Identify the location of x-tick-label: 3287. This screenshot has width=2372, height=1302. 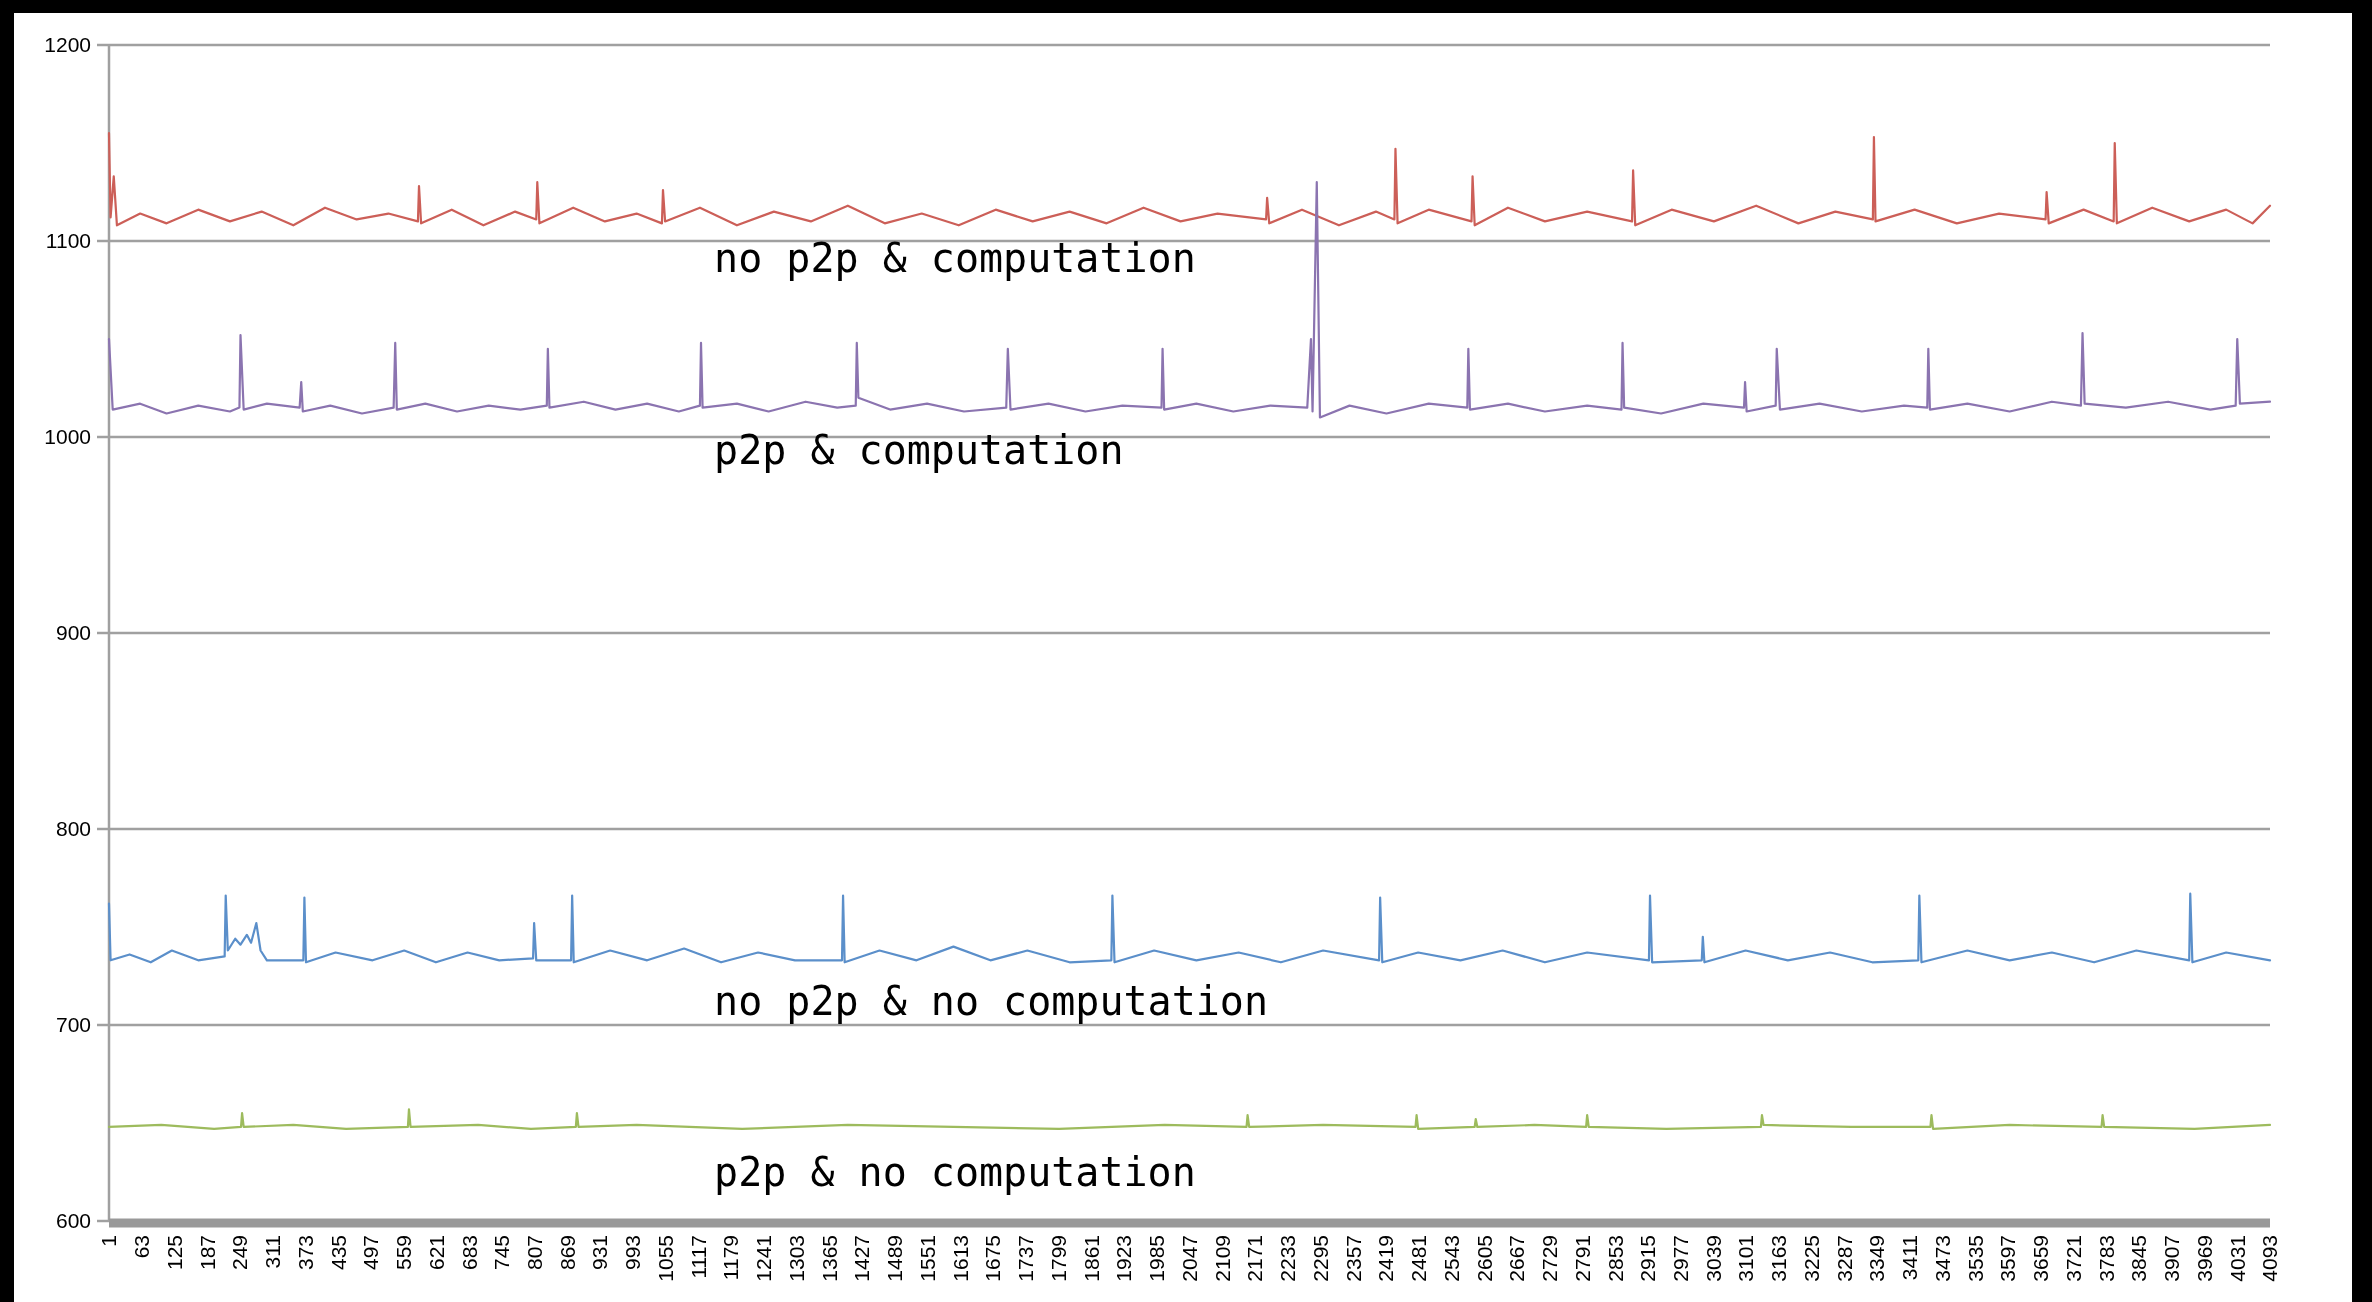
(1844, 1258).